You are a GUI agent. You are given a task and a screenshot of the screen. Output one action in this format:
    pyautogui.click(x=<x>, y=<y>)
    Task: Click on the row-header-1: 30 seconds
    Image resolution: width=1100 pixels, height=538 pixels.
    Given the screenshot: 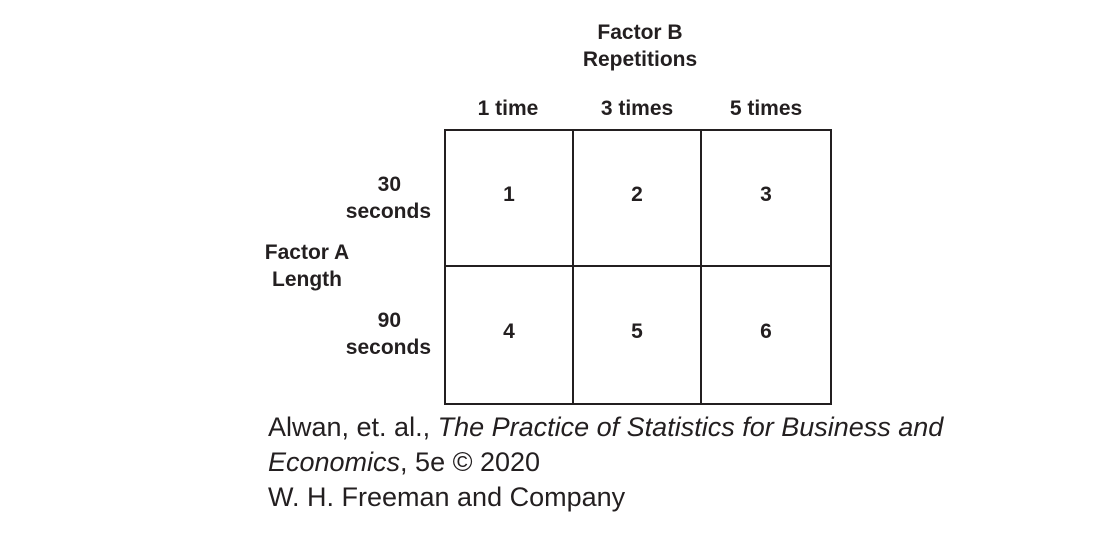 What is the action you would take?
    pyautogui.click(x=365, y=198)
    